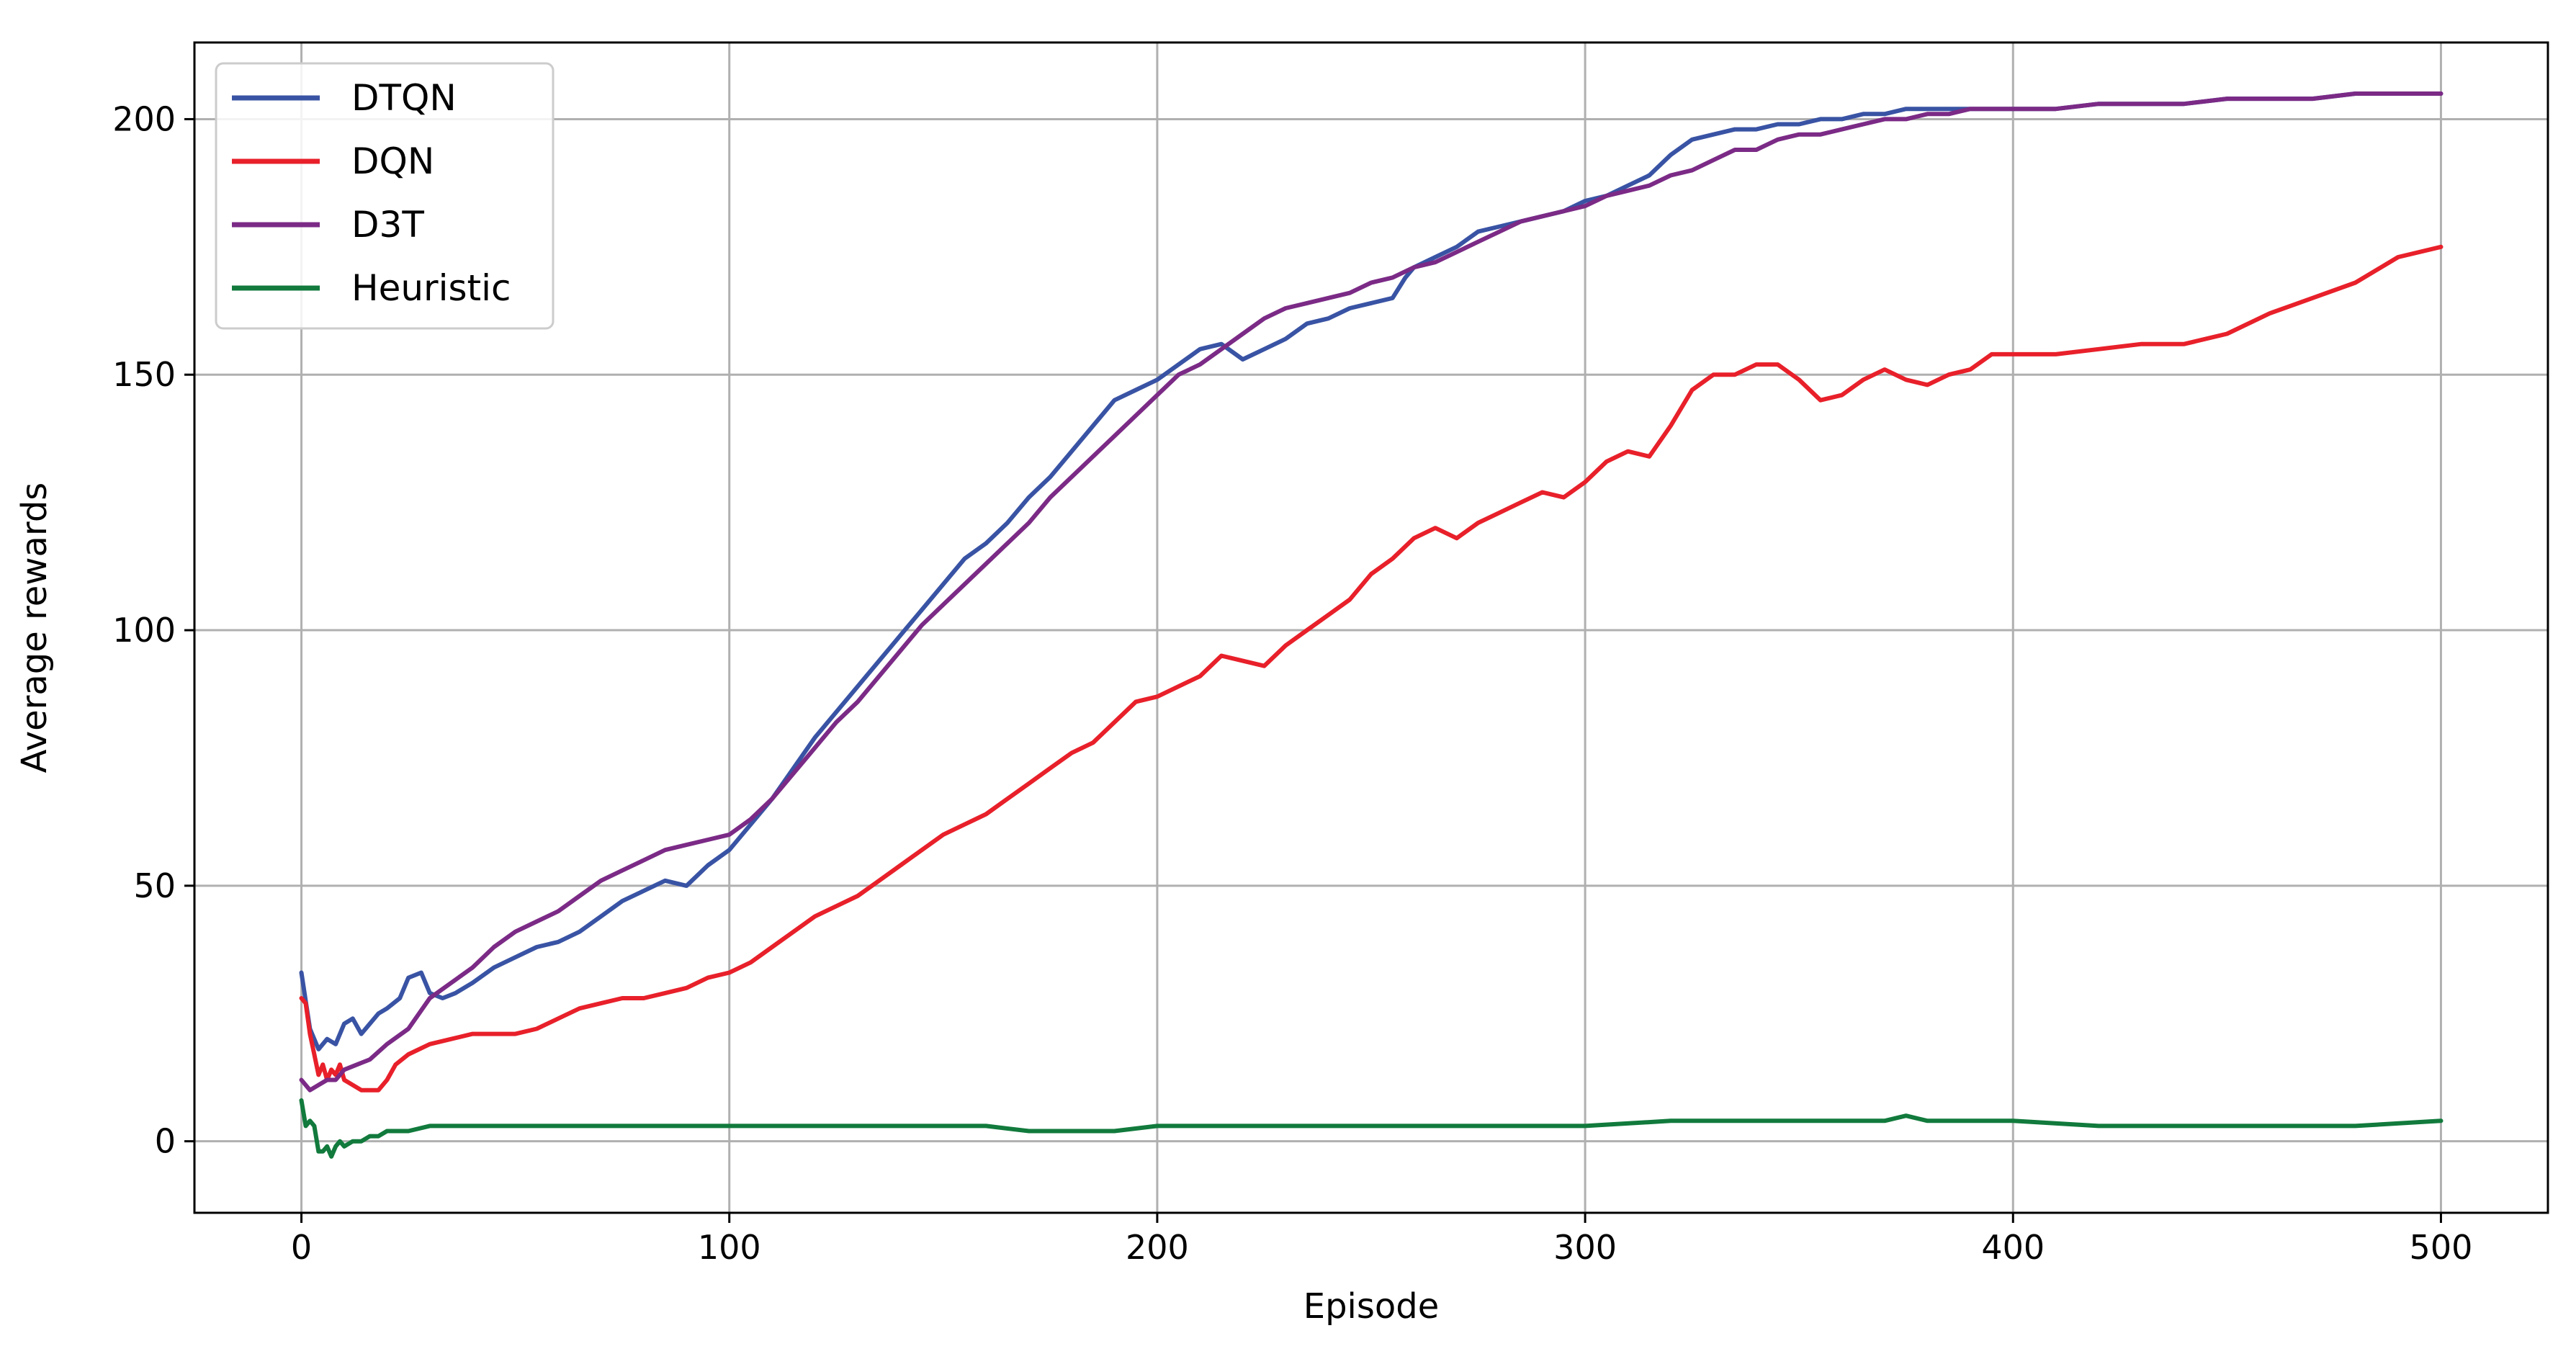  I want to click on x-tick-label: 200, so click(1157, 1247).